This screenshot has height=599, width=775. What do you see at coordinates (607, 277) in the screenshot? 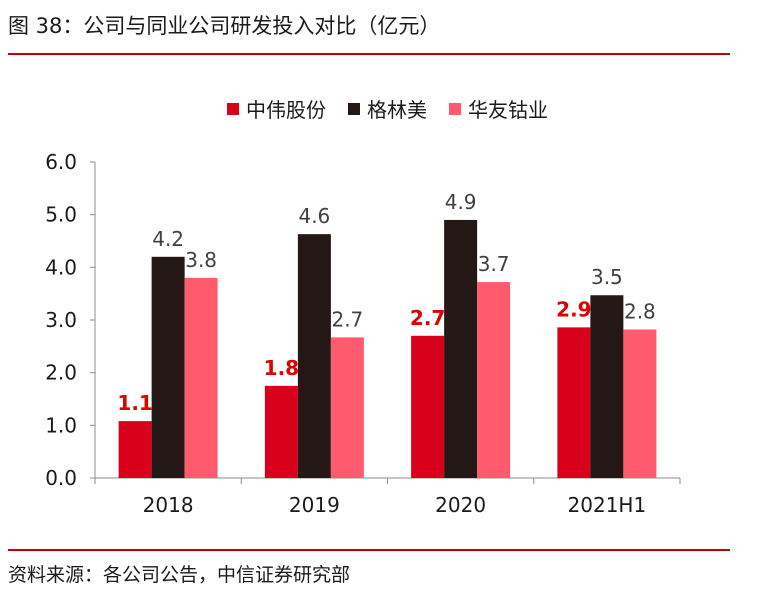
I see `data-label: 3.5` at bounding box center [607, 277].